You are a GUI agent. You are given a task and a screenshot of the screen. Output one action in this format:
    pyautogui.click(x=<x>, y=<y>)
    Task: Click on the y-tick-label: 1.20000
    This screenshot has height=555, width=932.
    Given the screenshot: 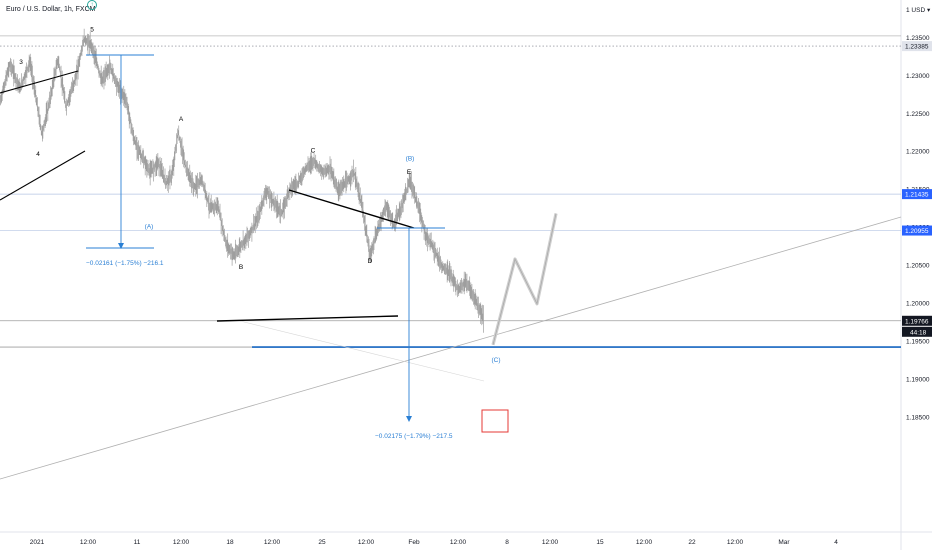 What is the action you would take?
    pyautogui.click(x=918, y=304)
    